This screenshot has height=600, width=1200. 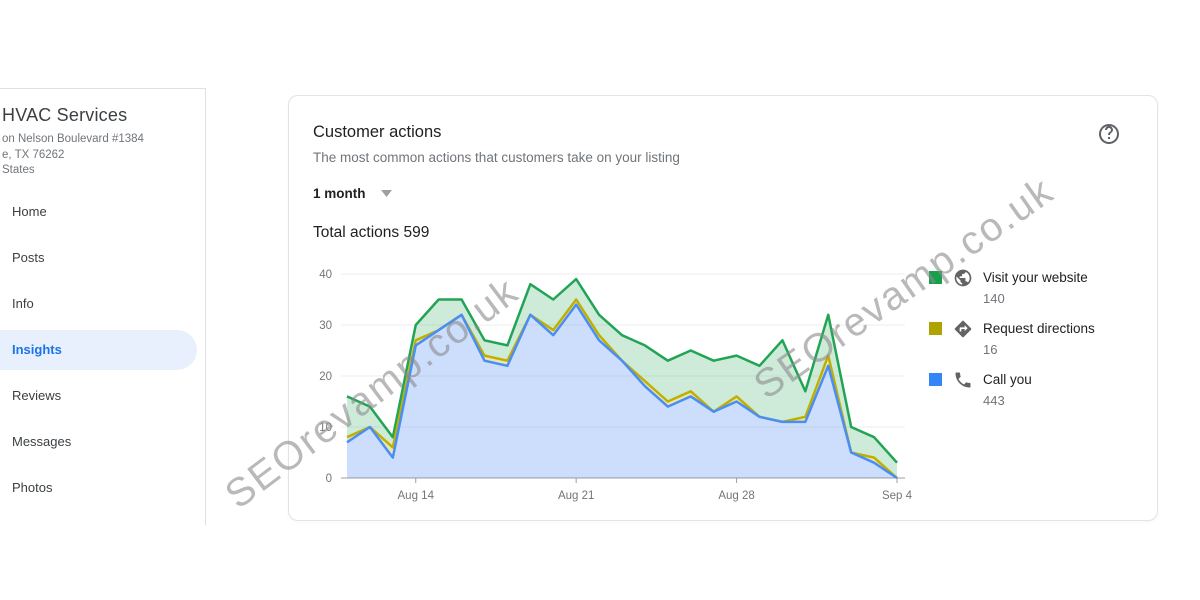 I want to click on sidebar-item-label: Messages, so click(x=42, y=441).